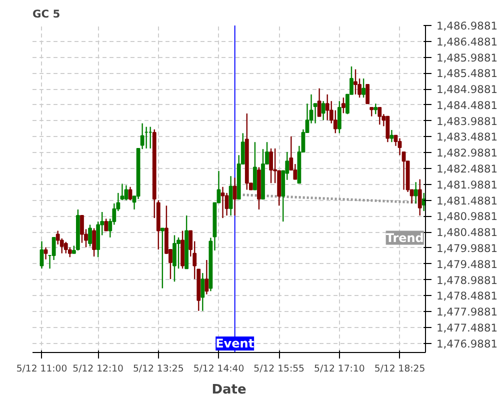  Describe the element at coordinates (467, 201) in the screenshot. I see `y-tick-label: 1,481.4881` at that location.